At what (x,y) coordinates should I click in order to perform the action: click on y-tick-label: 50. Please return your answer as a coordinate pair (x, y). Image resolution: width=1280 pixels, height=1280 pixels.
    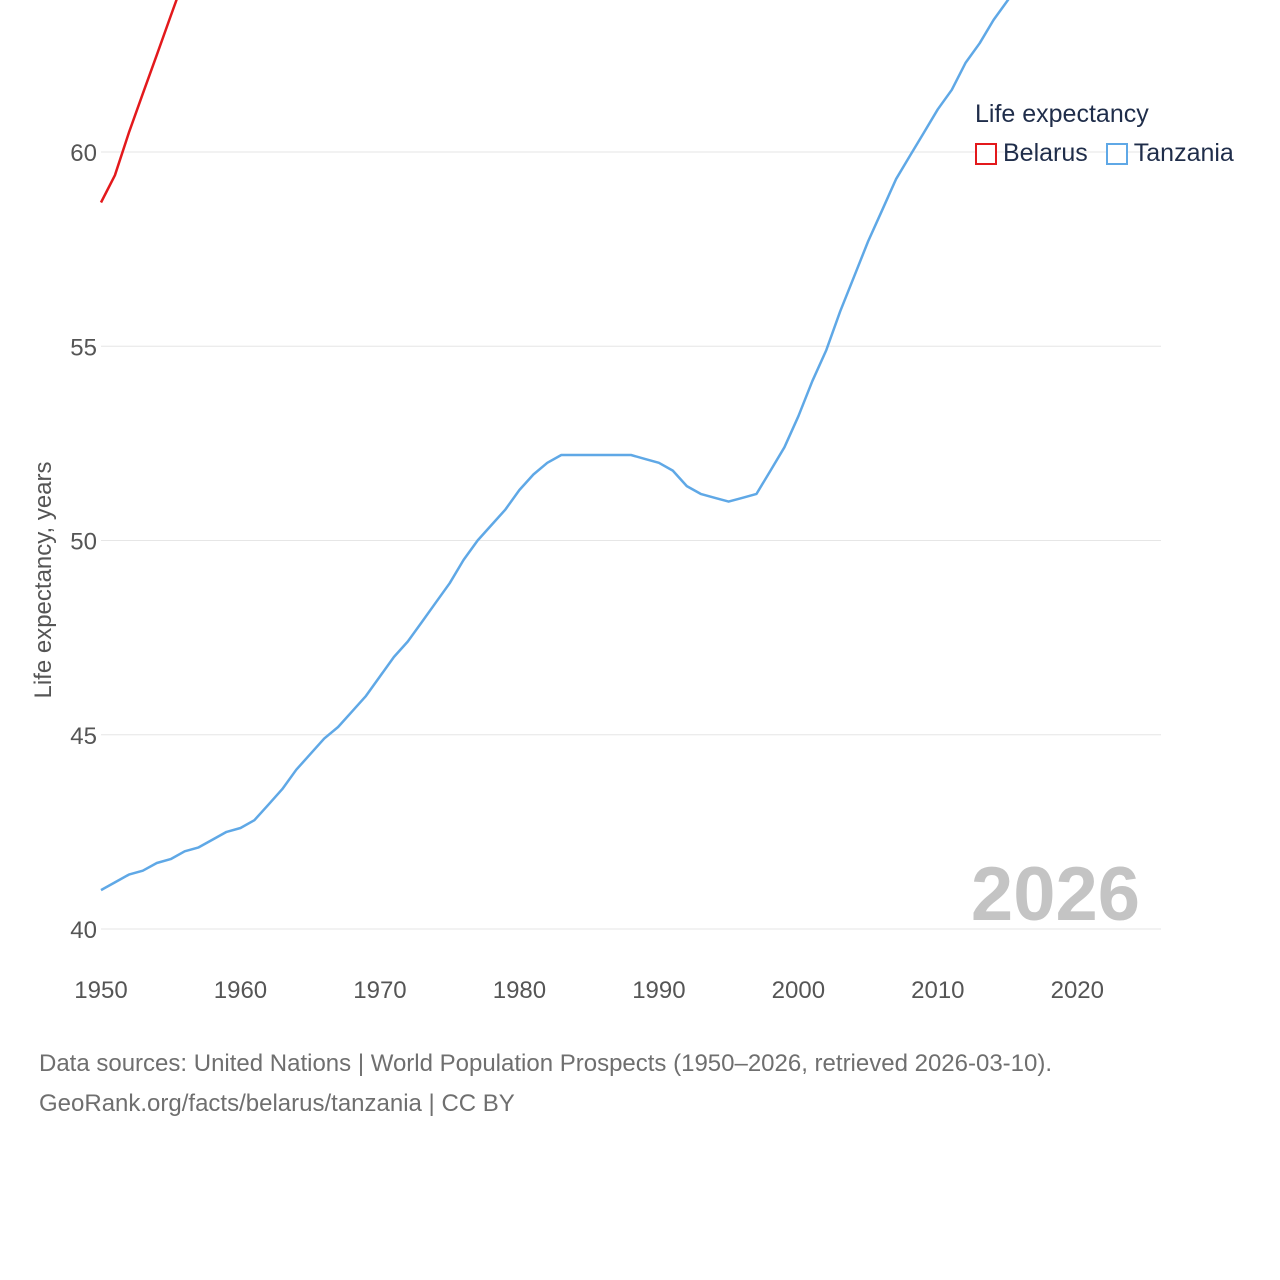
    Looking at the image, I should click on (83, 542).